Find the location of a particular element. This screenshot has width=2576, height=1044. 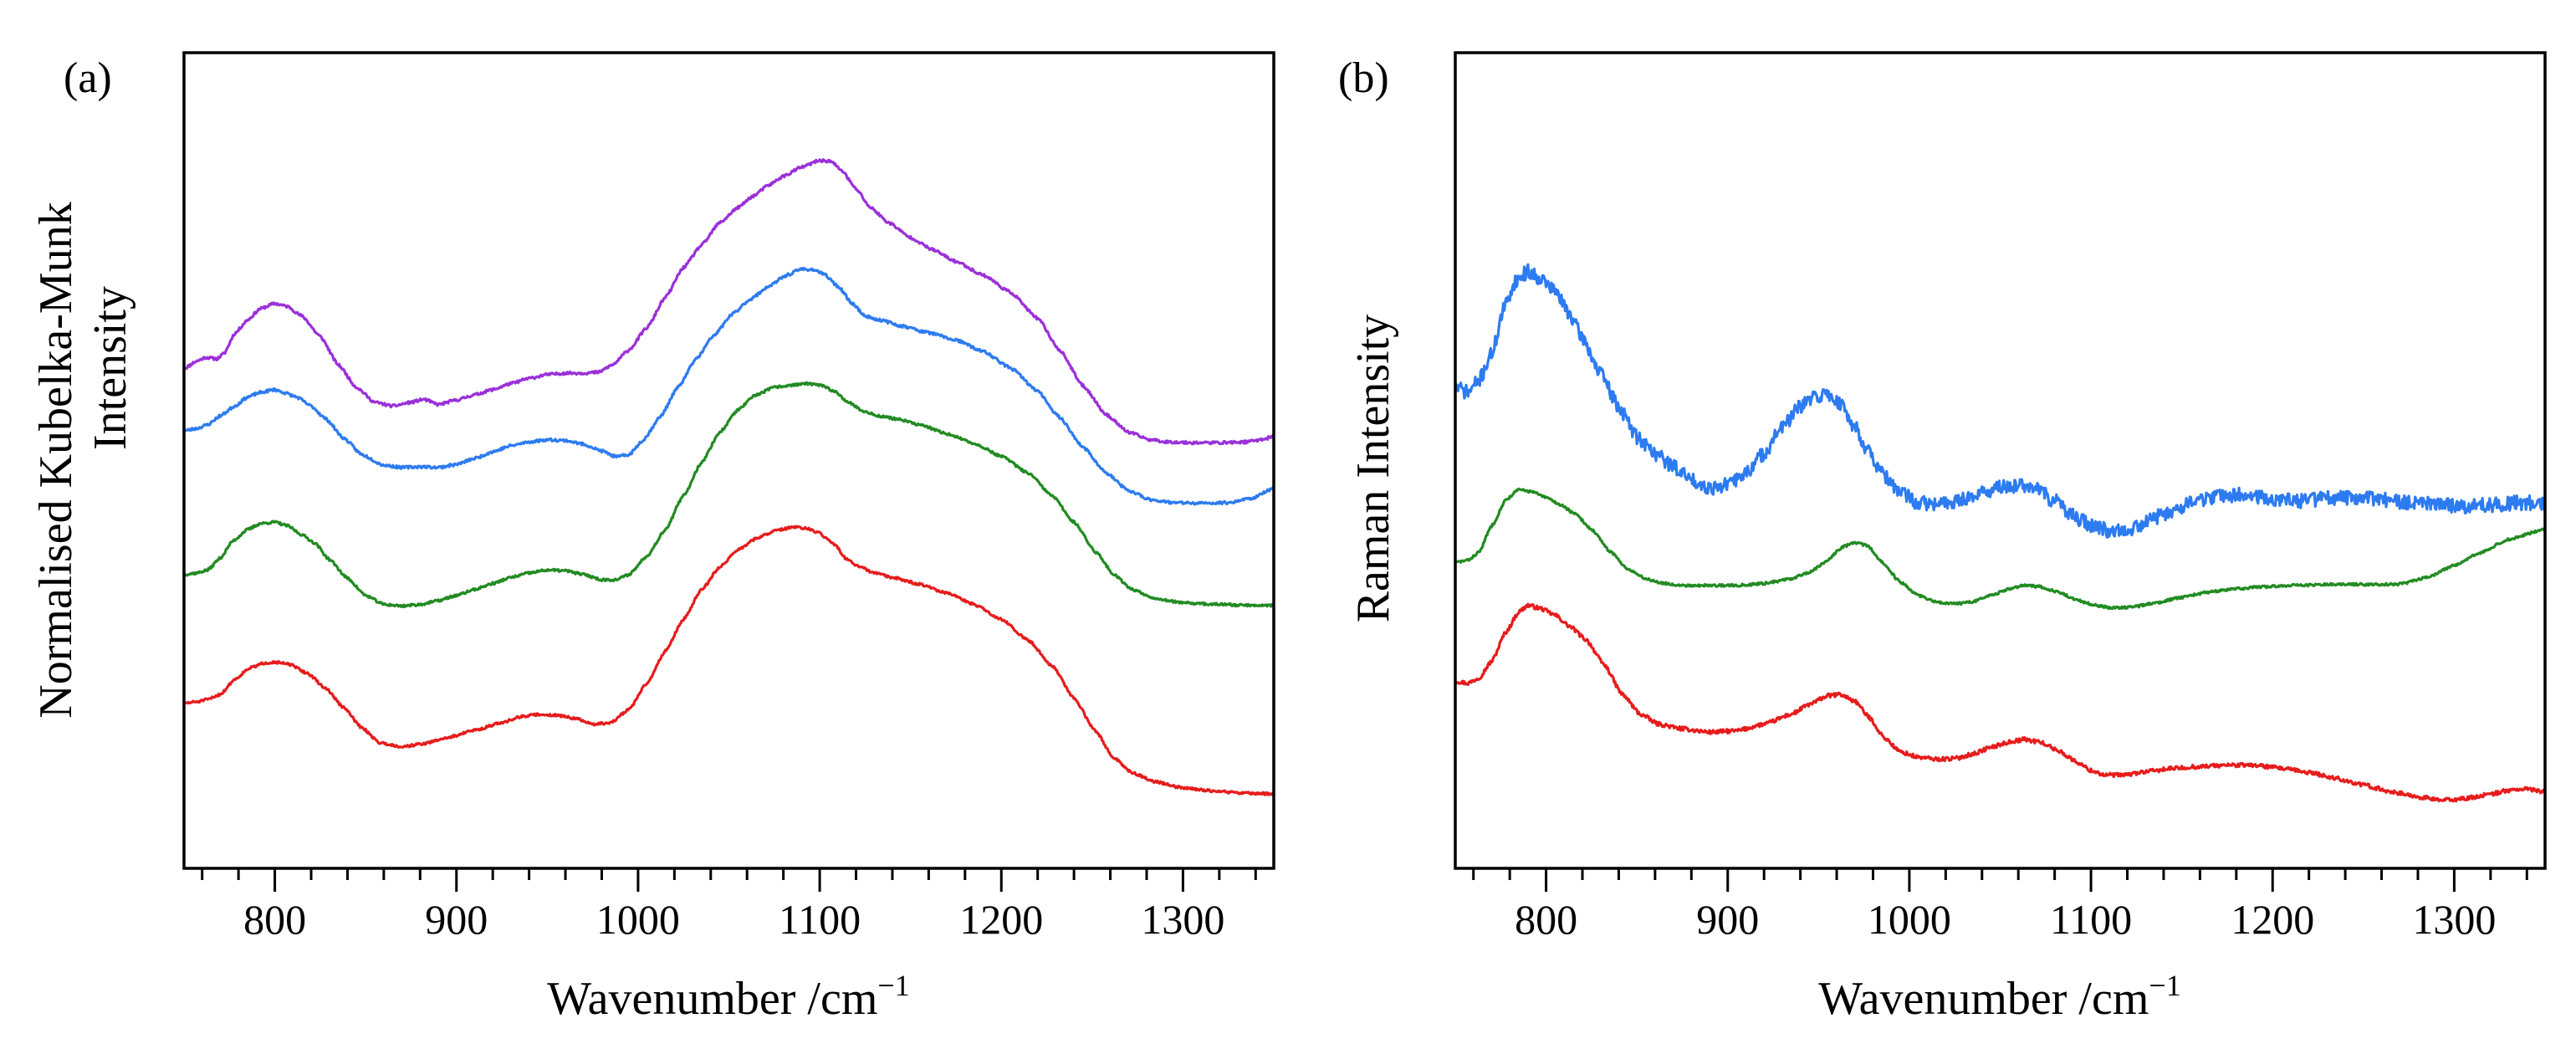

panel-label-b: (b) is located at coordinates (1363, 78).